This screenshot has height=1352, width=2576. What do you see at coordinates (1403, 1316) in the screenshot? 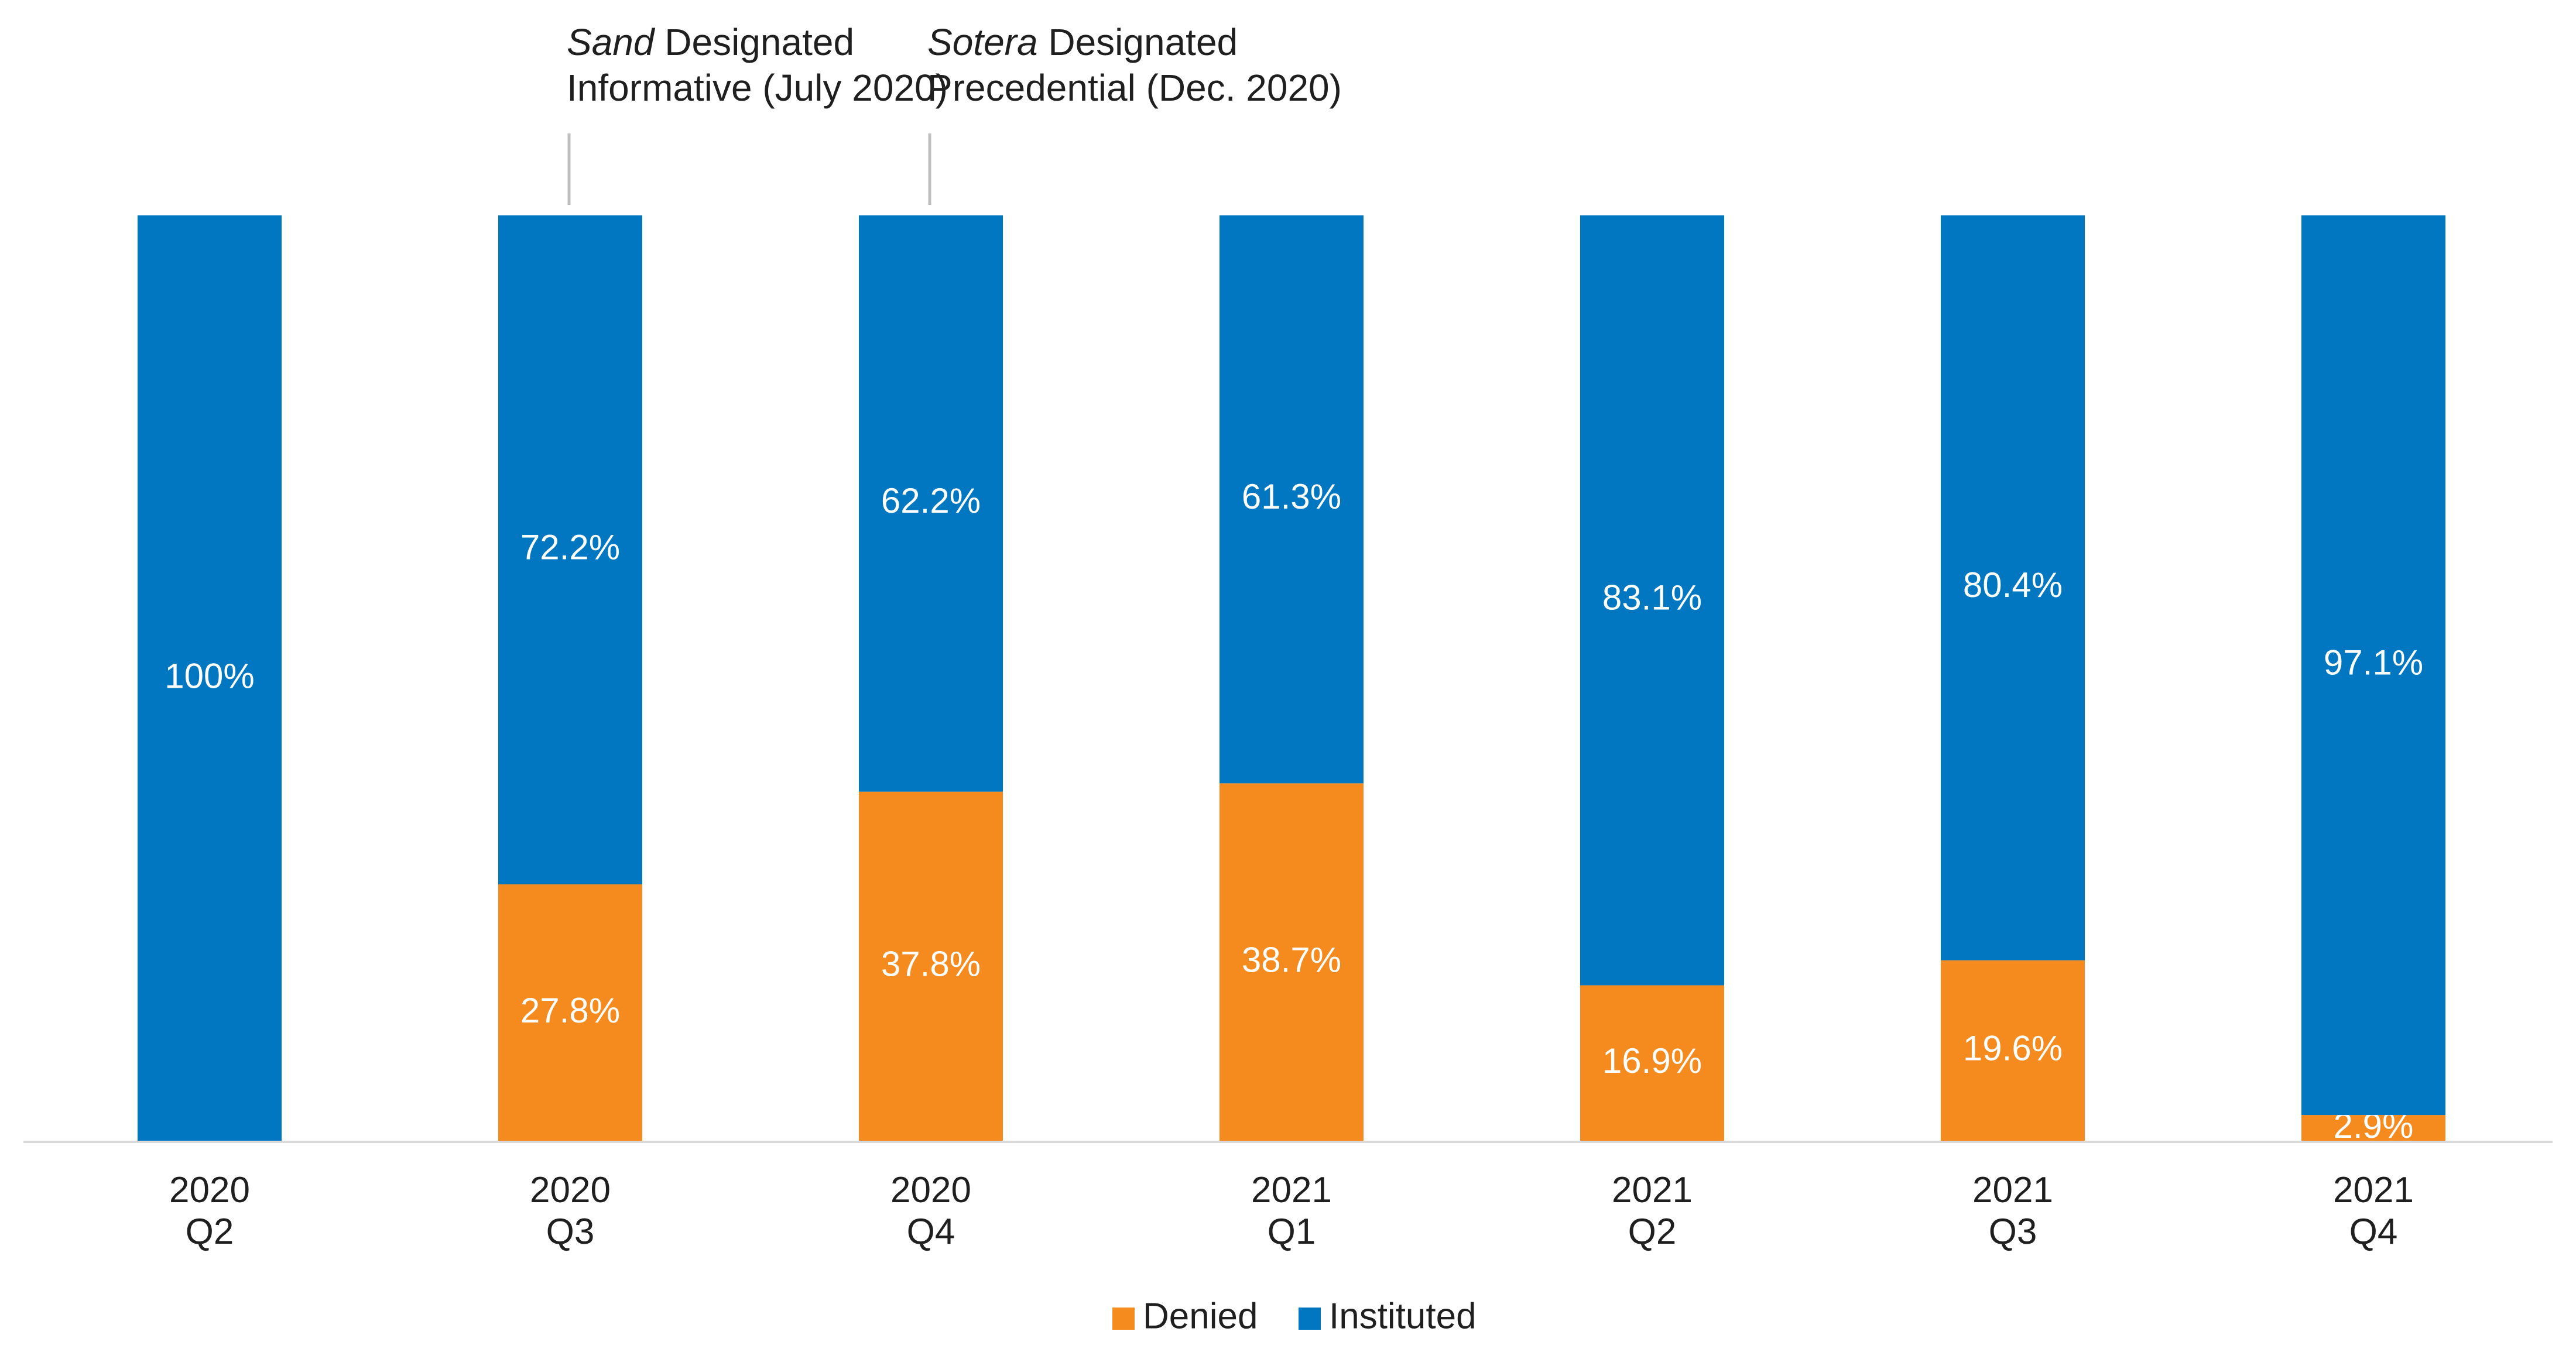
I see `legend-label-instituted: Instituted` at bounding box center [1403, 1316].